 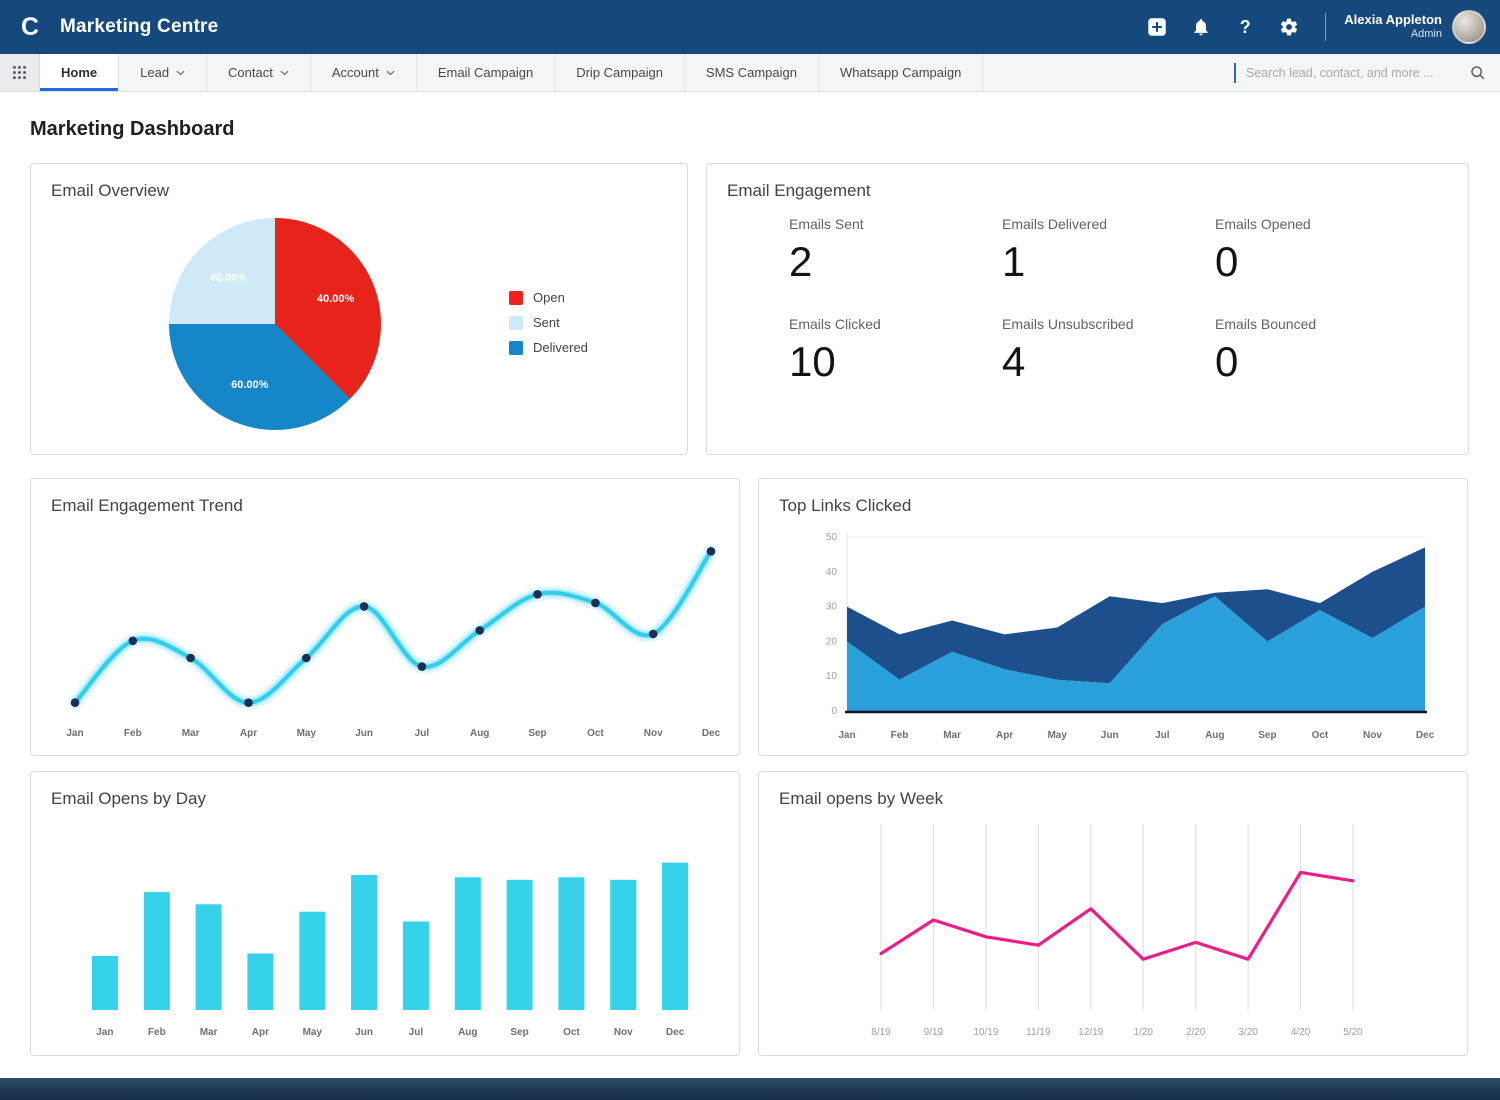 I want to click on search-bar, so click(x=1360, y=72).